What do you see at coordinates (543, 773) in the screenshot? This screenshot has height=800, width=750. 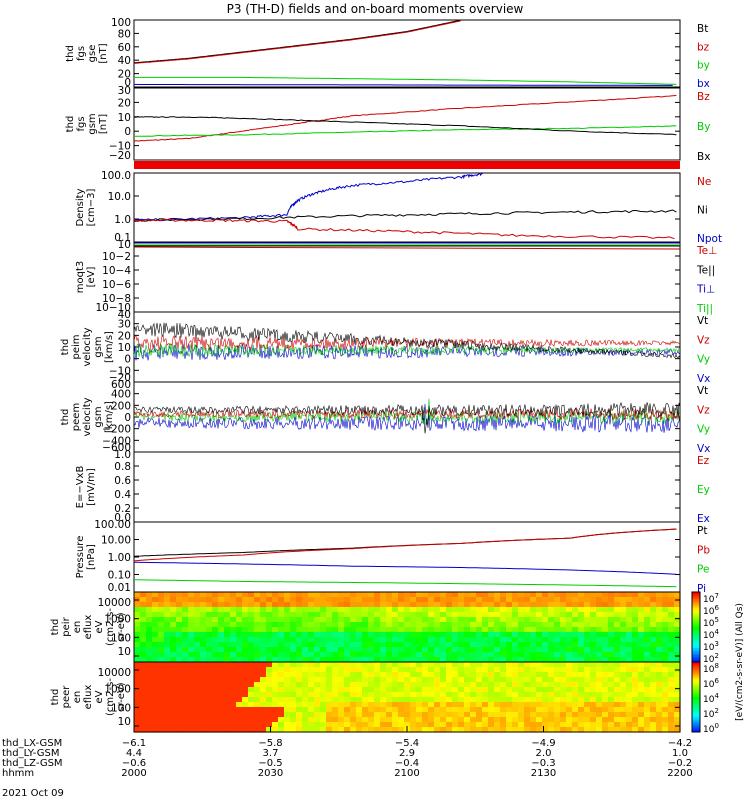 I see `x-axis-value: 2130` at bounding box center [543, 773].